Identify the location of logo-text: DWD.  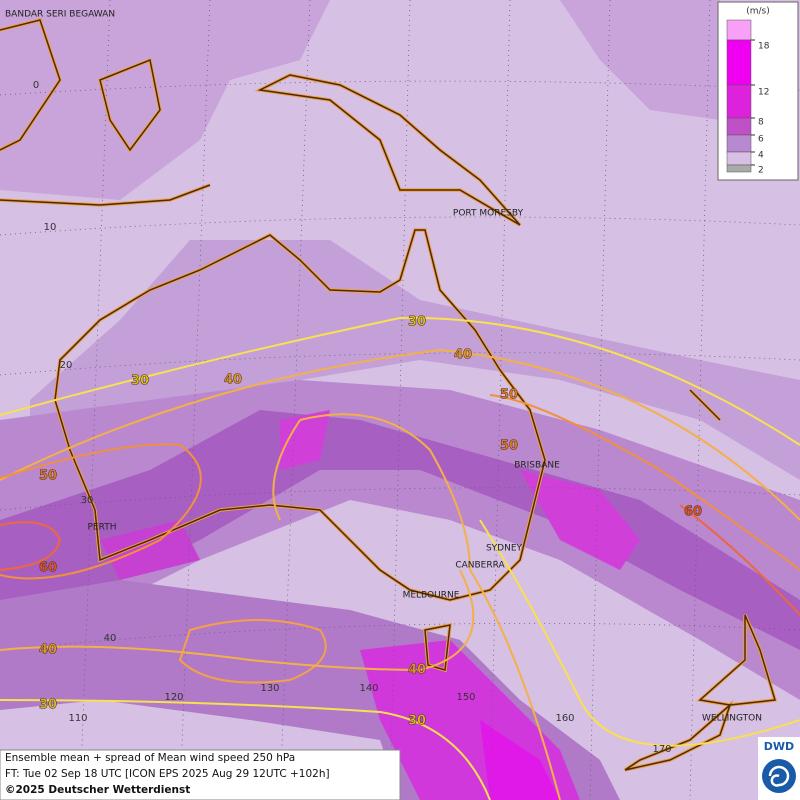
(779, 746).